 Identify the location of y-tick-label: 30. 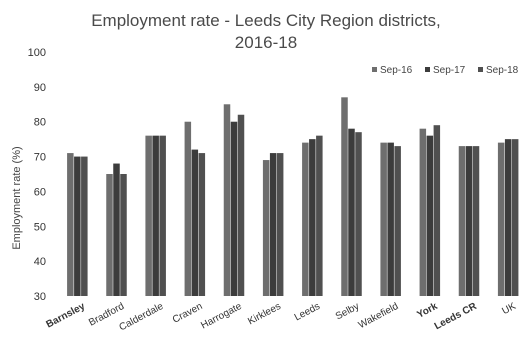
(40, 297).